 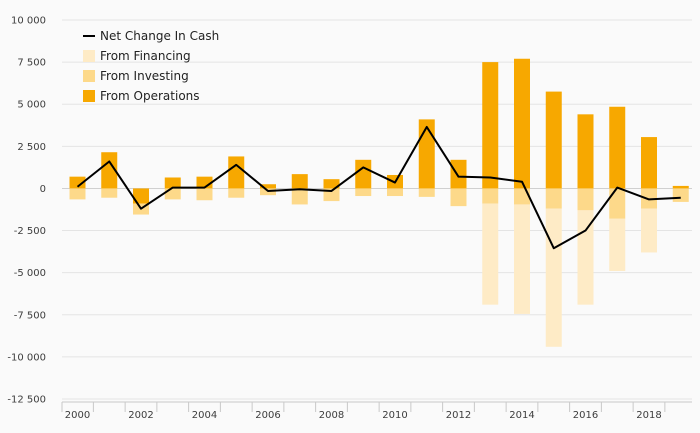 What do you see at coordinates (30, 231) in the screenshot?
I see `y-tick-label: -2 500` at bounding box center [30, 231].